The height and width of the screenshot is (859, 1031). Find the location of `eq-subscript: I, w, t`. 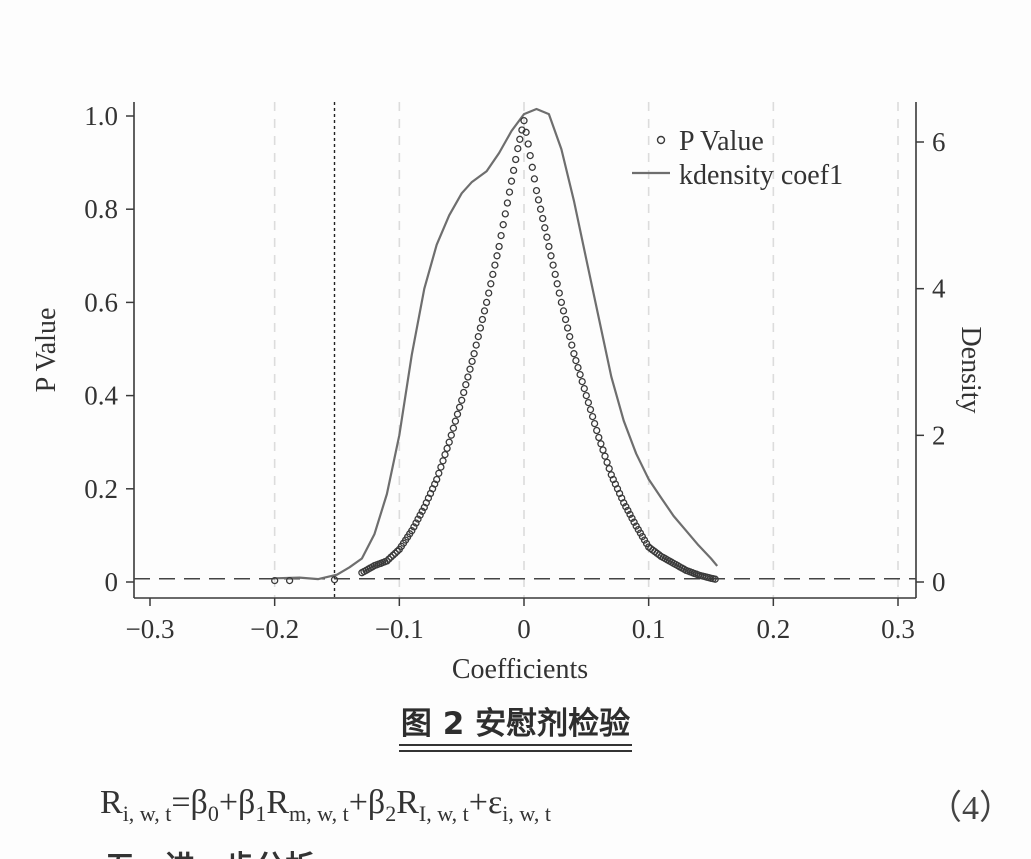

eq-subscript: I, w, t is located at coordinates (443, 813).